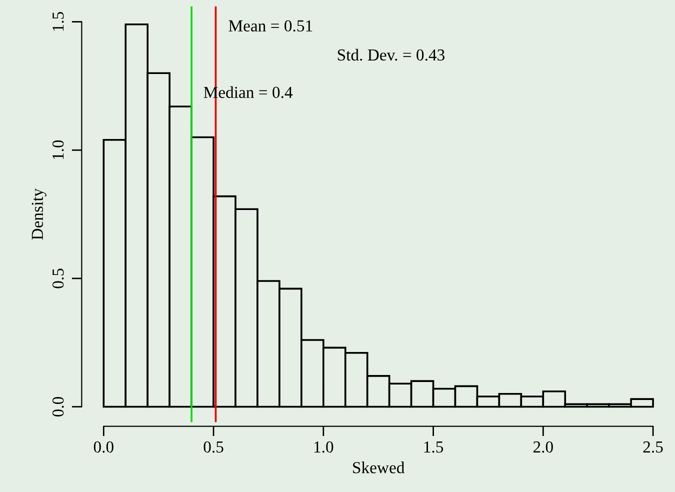  I want to click on annotation: Mean = 0.51, so click(270, 26).